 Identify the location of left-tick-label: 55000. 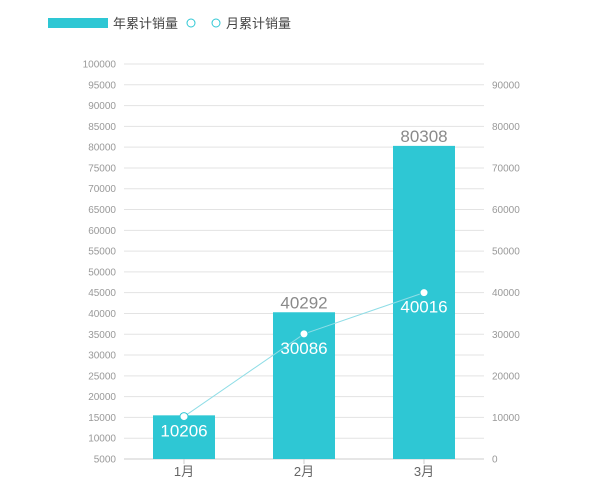
(102, 252).